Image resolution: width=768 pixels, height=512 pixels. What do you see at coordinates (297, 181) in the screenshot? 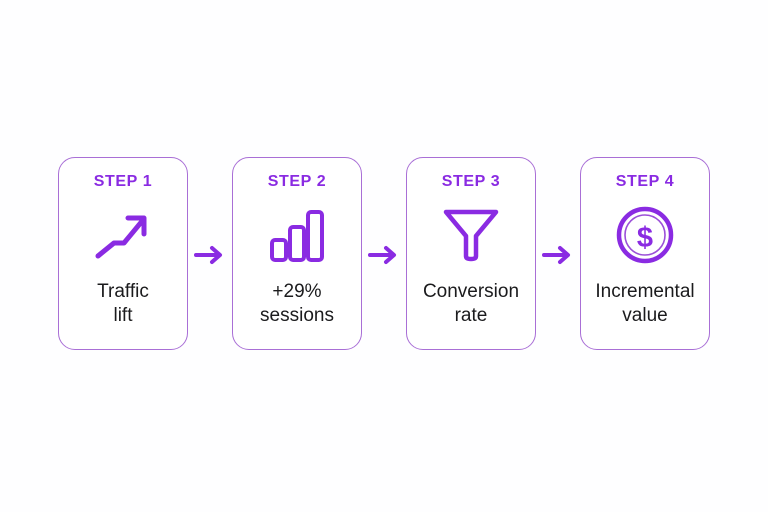
I see `step-eyebrow-2: STEP 2` at bounding box center [297, 181].